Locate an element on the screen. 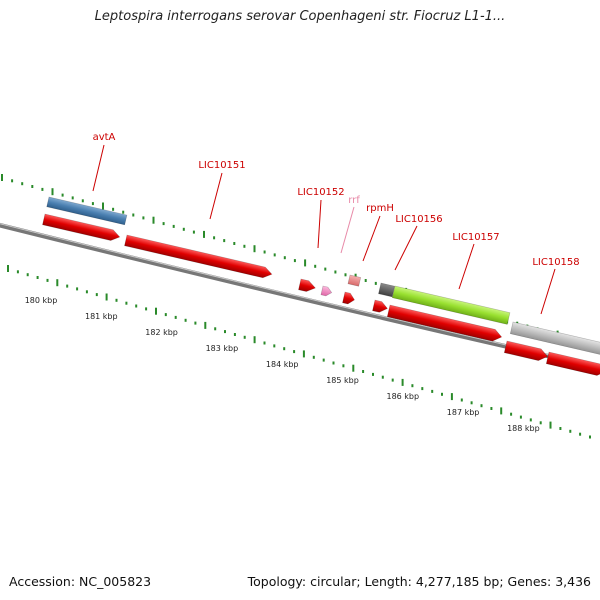 This screenshot has height=600, width=600. avtA-blue-feature is located at coordinates (87, 211).